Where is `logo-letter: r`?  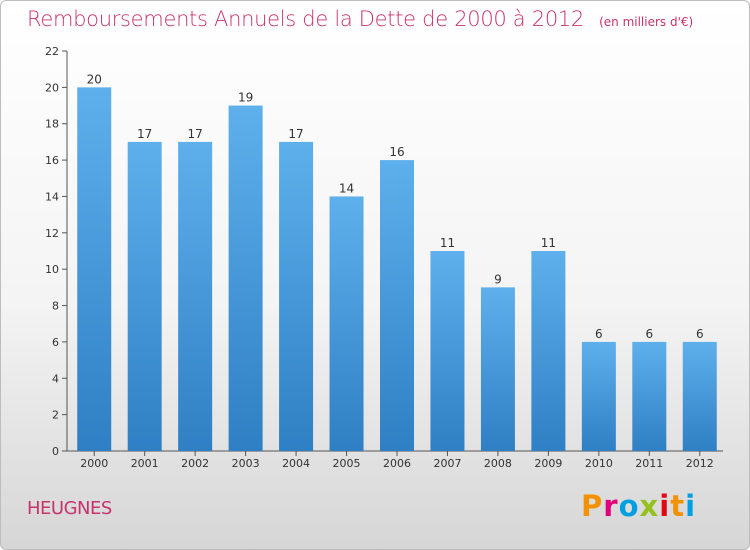
logo-letter: r is located at coordinates (611, 506).